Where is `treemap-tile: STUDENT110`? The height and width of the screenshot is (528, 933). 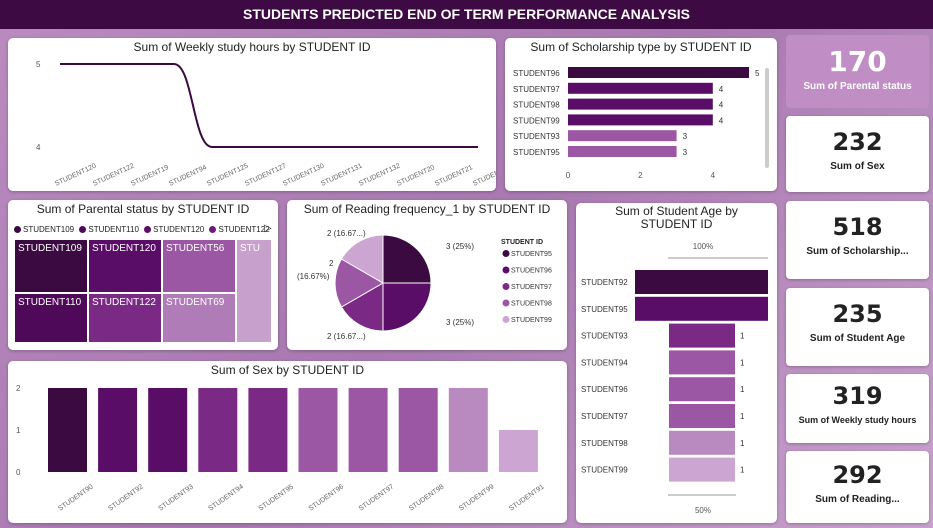
treemap-tile: STUDENT110 is located at coordinates (51, 318).